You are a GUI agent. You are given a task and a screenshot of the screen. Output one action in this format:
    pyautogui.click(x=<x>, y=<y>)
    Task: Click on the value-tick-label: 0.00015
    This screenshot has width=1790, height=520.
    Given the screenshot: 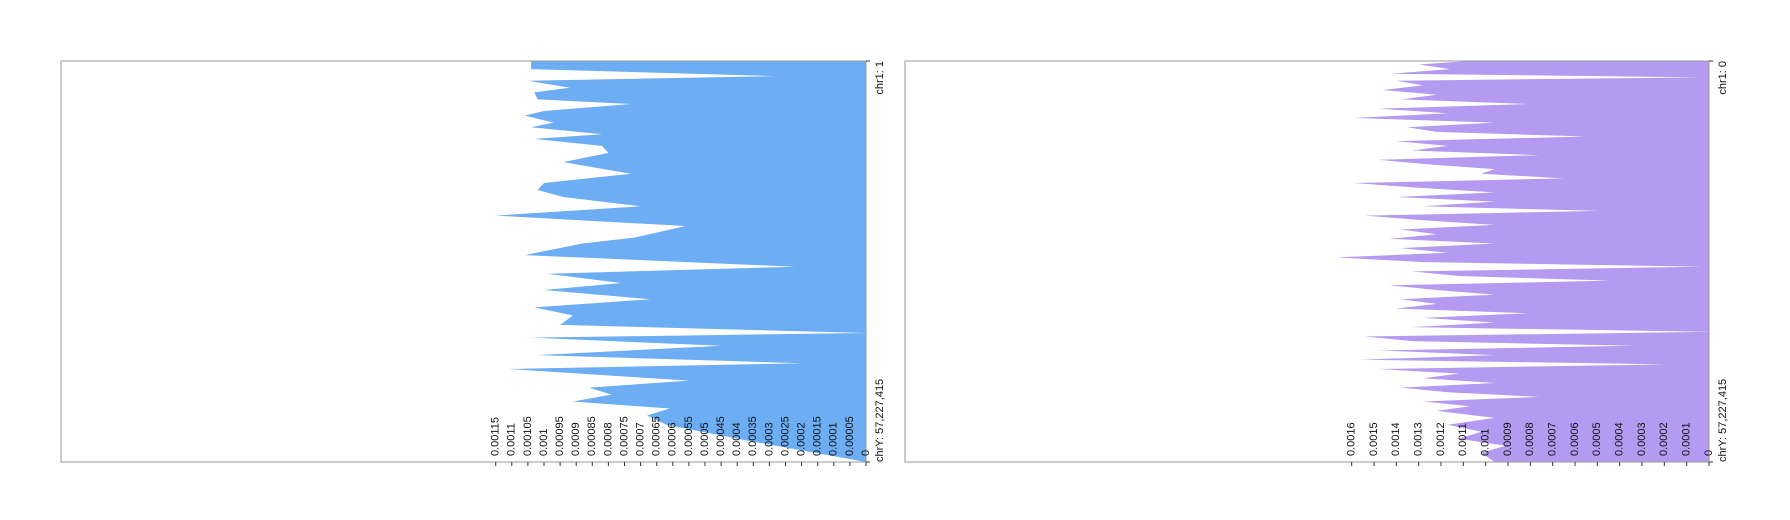 What is the action you would take?
    pyautogui.click(x=818, y=436)
    